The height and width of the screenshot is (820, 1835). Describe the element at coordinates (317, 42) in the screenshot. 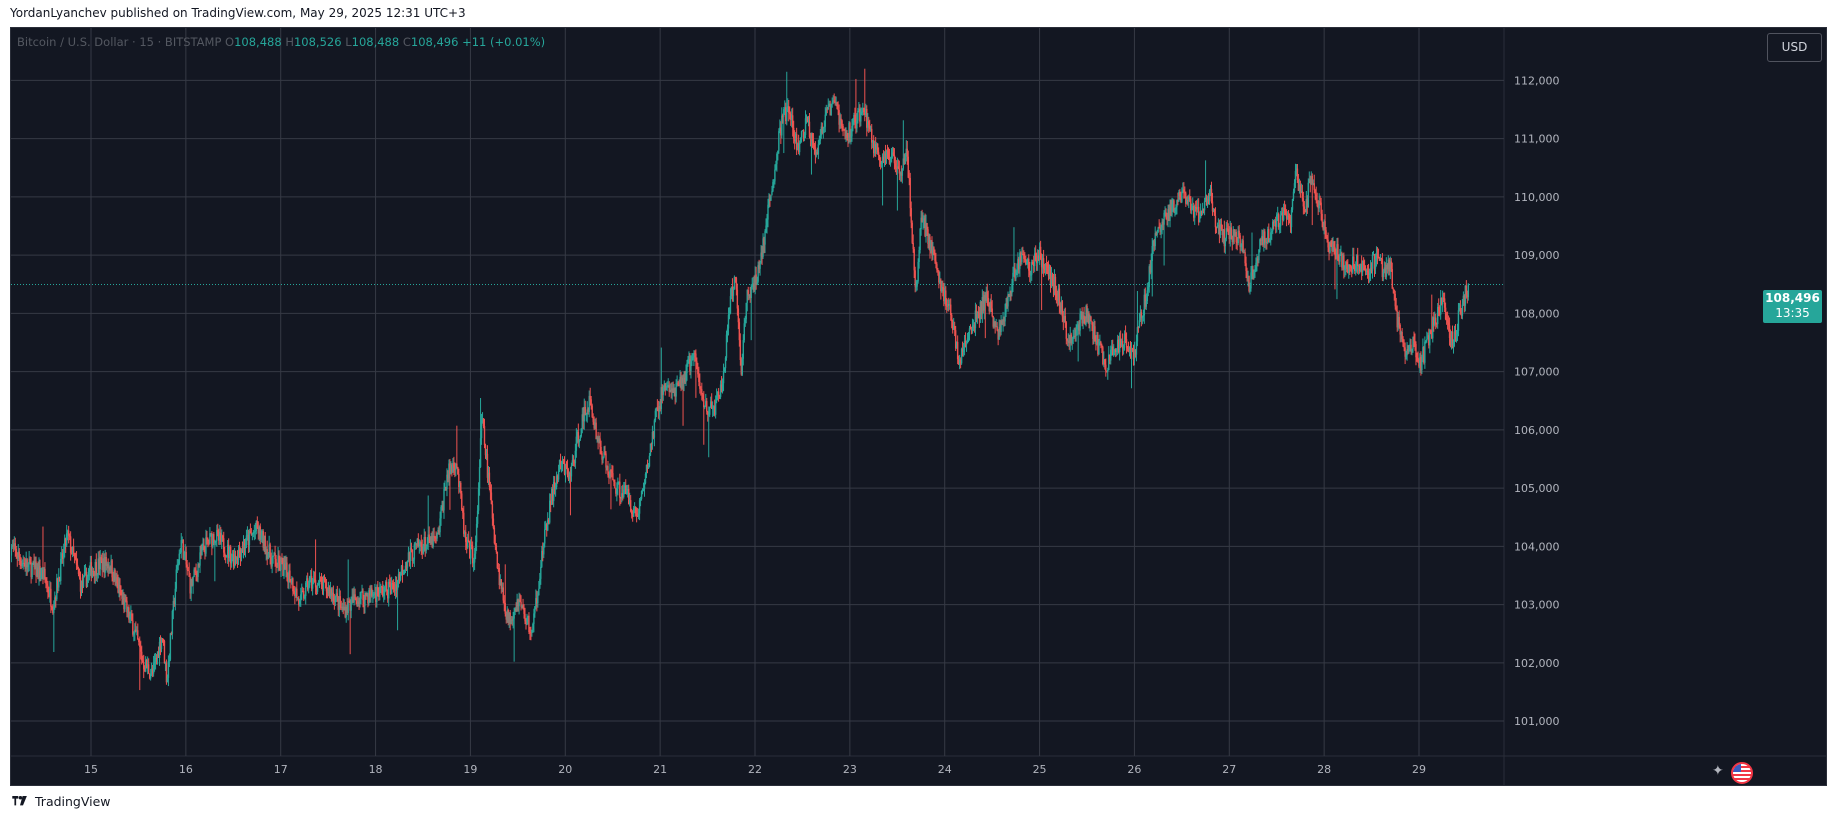

I see `high-value: 108,526` at that location.